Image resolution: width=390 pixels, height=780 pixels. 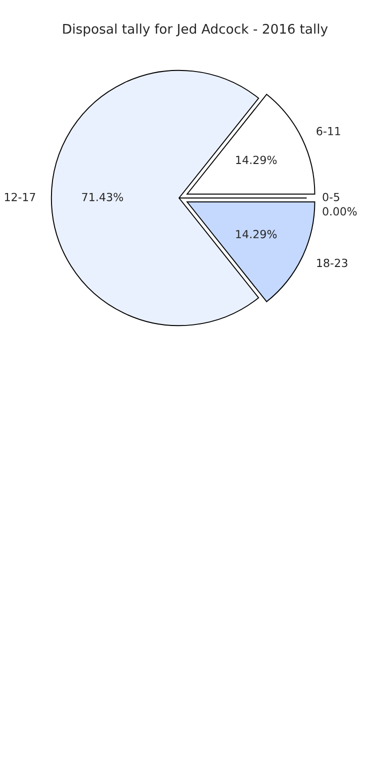 What do you see at coordinates (328, 131) in the screenshot?
I see `slice-label: 6-11` at bounding box center [328, 131].